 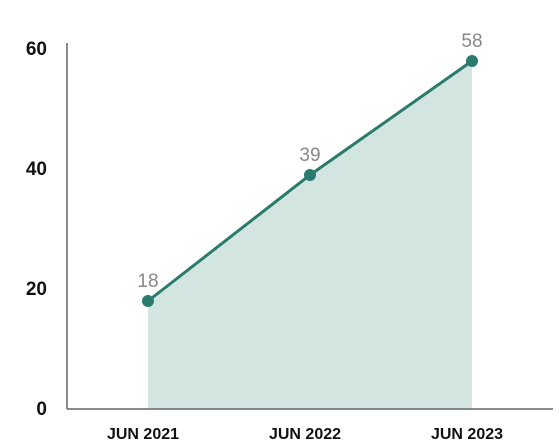 What do you see at coordinates (309, 155) in the screenshot?
I see `value-label: 39` at bounding box center [309, 155].